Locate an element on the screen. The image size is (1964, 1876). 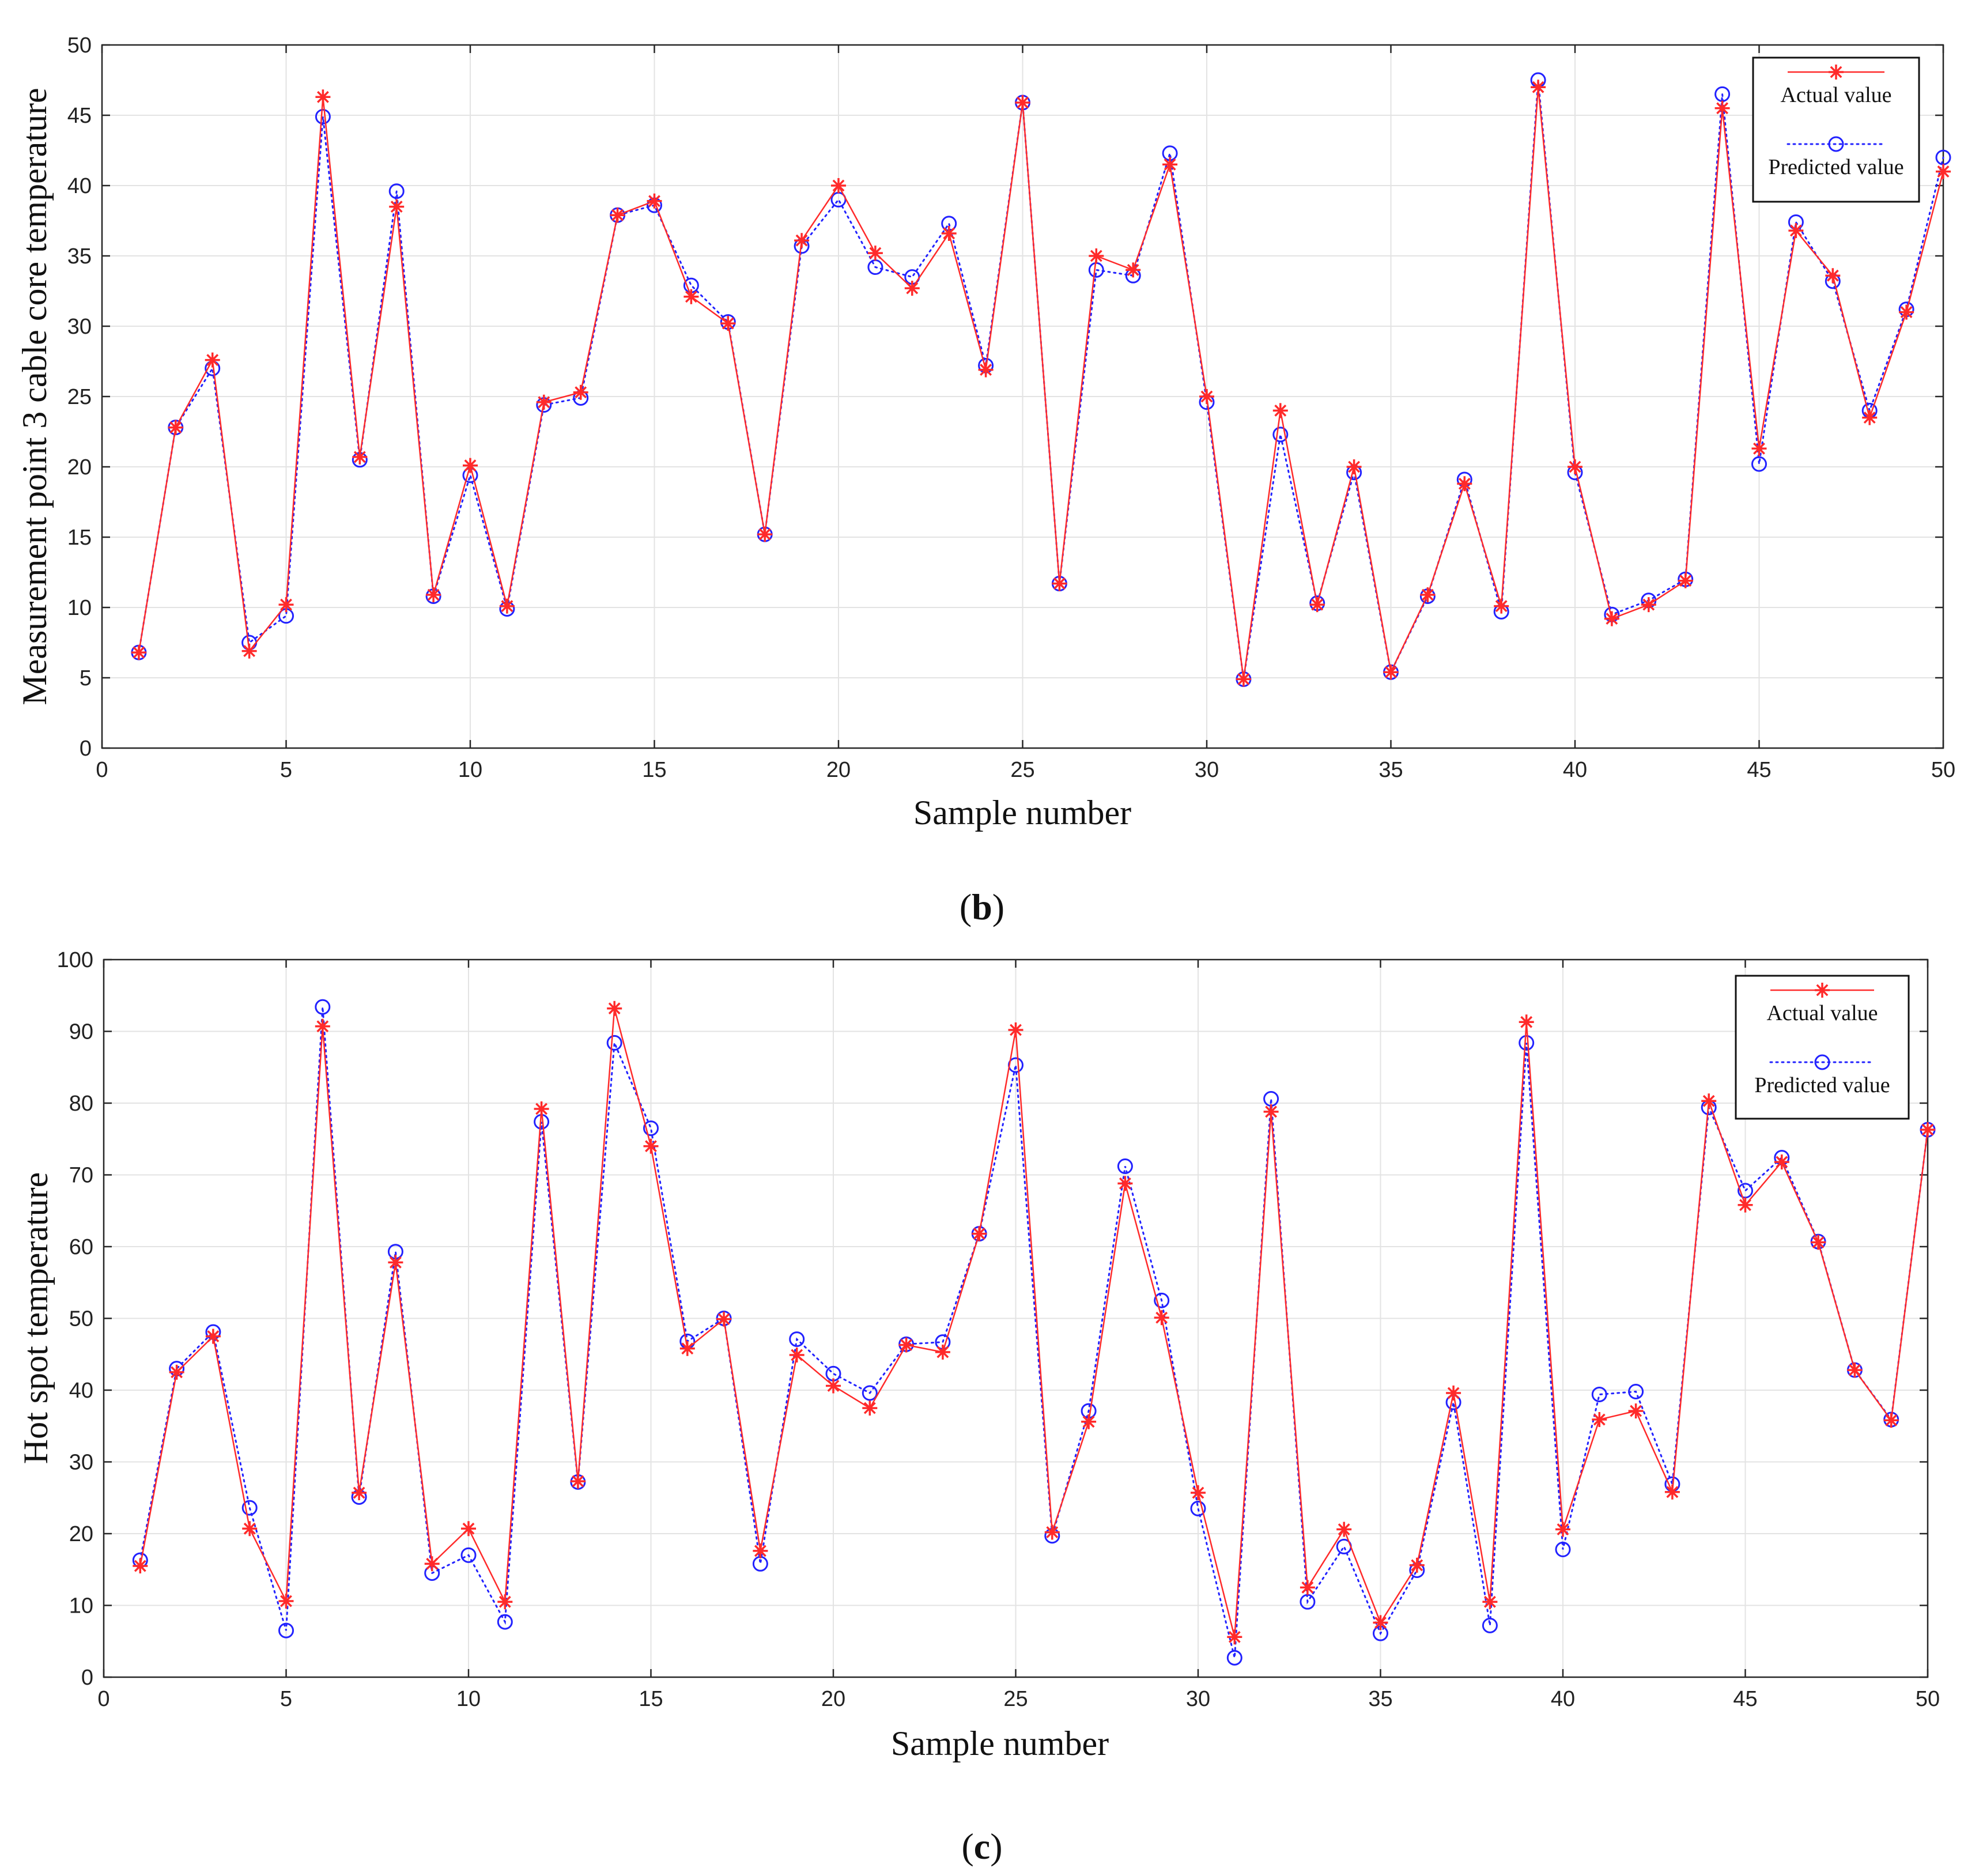
y-tick-label: 0 is located at coordinates (86, 749).